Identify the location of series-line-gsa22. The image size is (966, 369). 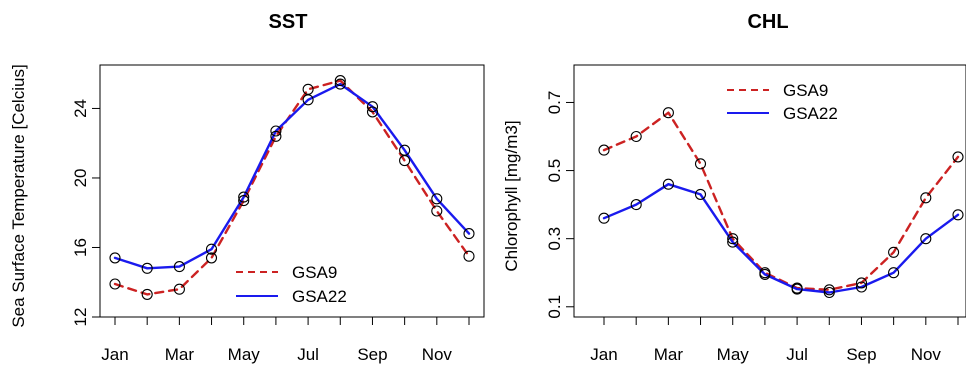
(781, 238).